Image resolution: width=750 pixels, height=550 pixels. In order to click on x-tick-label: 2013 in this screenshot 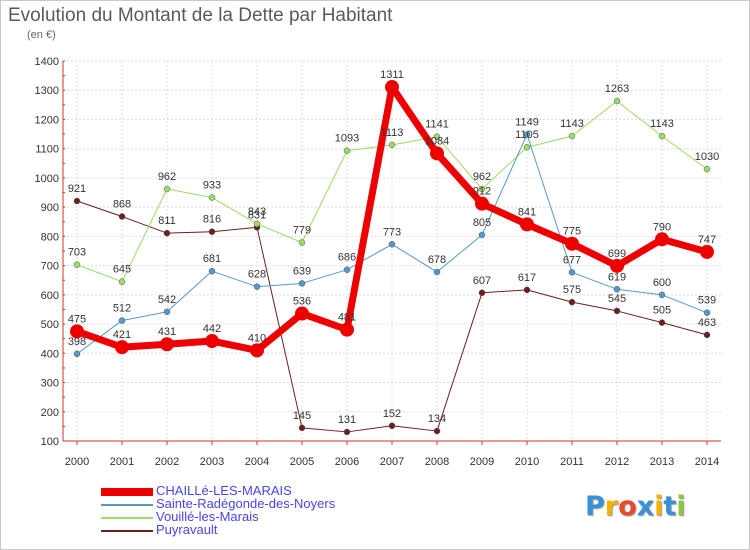, I will do `click(662, 462)`.